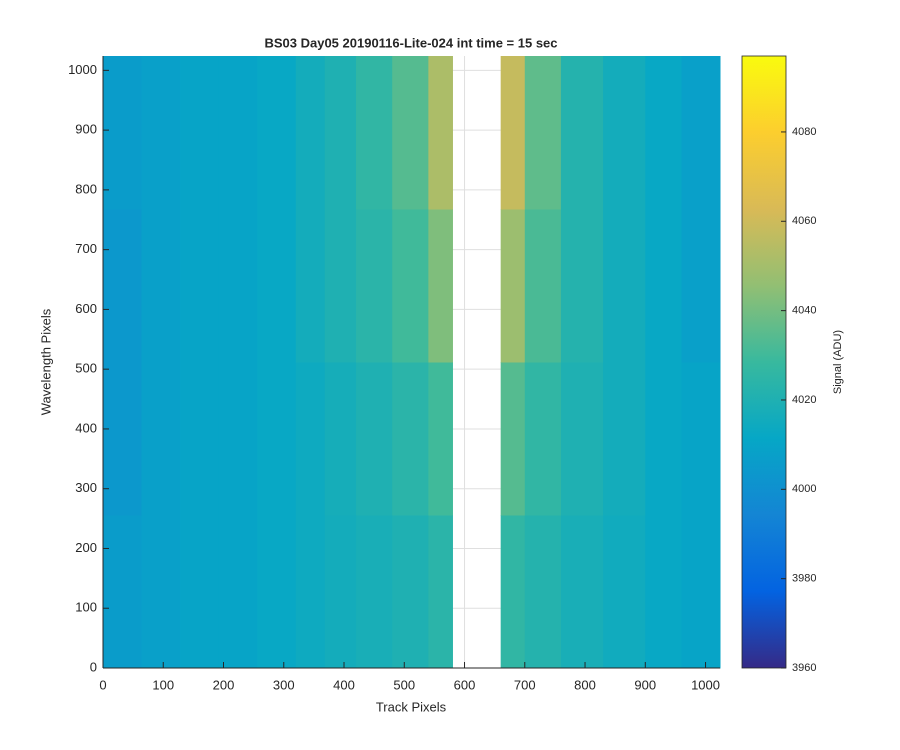 This screenshot has height=750, width=900. What do you see at coordinates (804, 668) in the screenshot?
I see `colorbar-tick-label: 3960` at bounding box center [804, 668].